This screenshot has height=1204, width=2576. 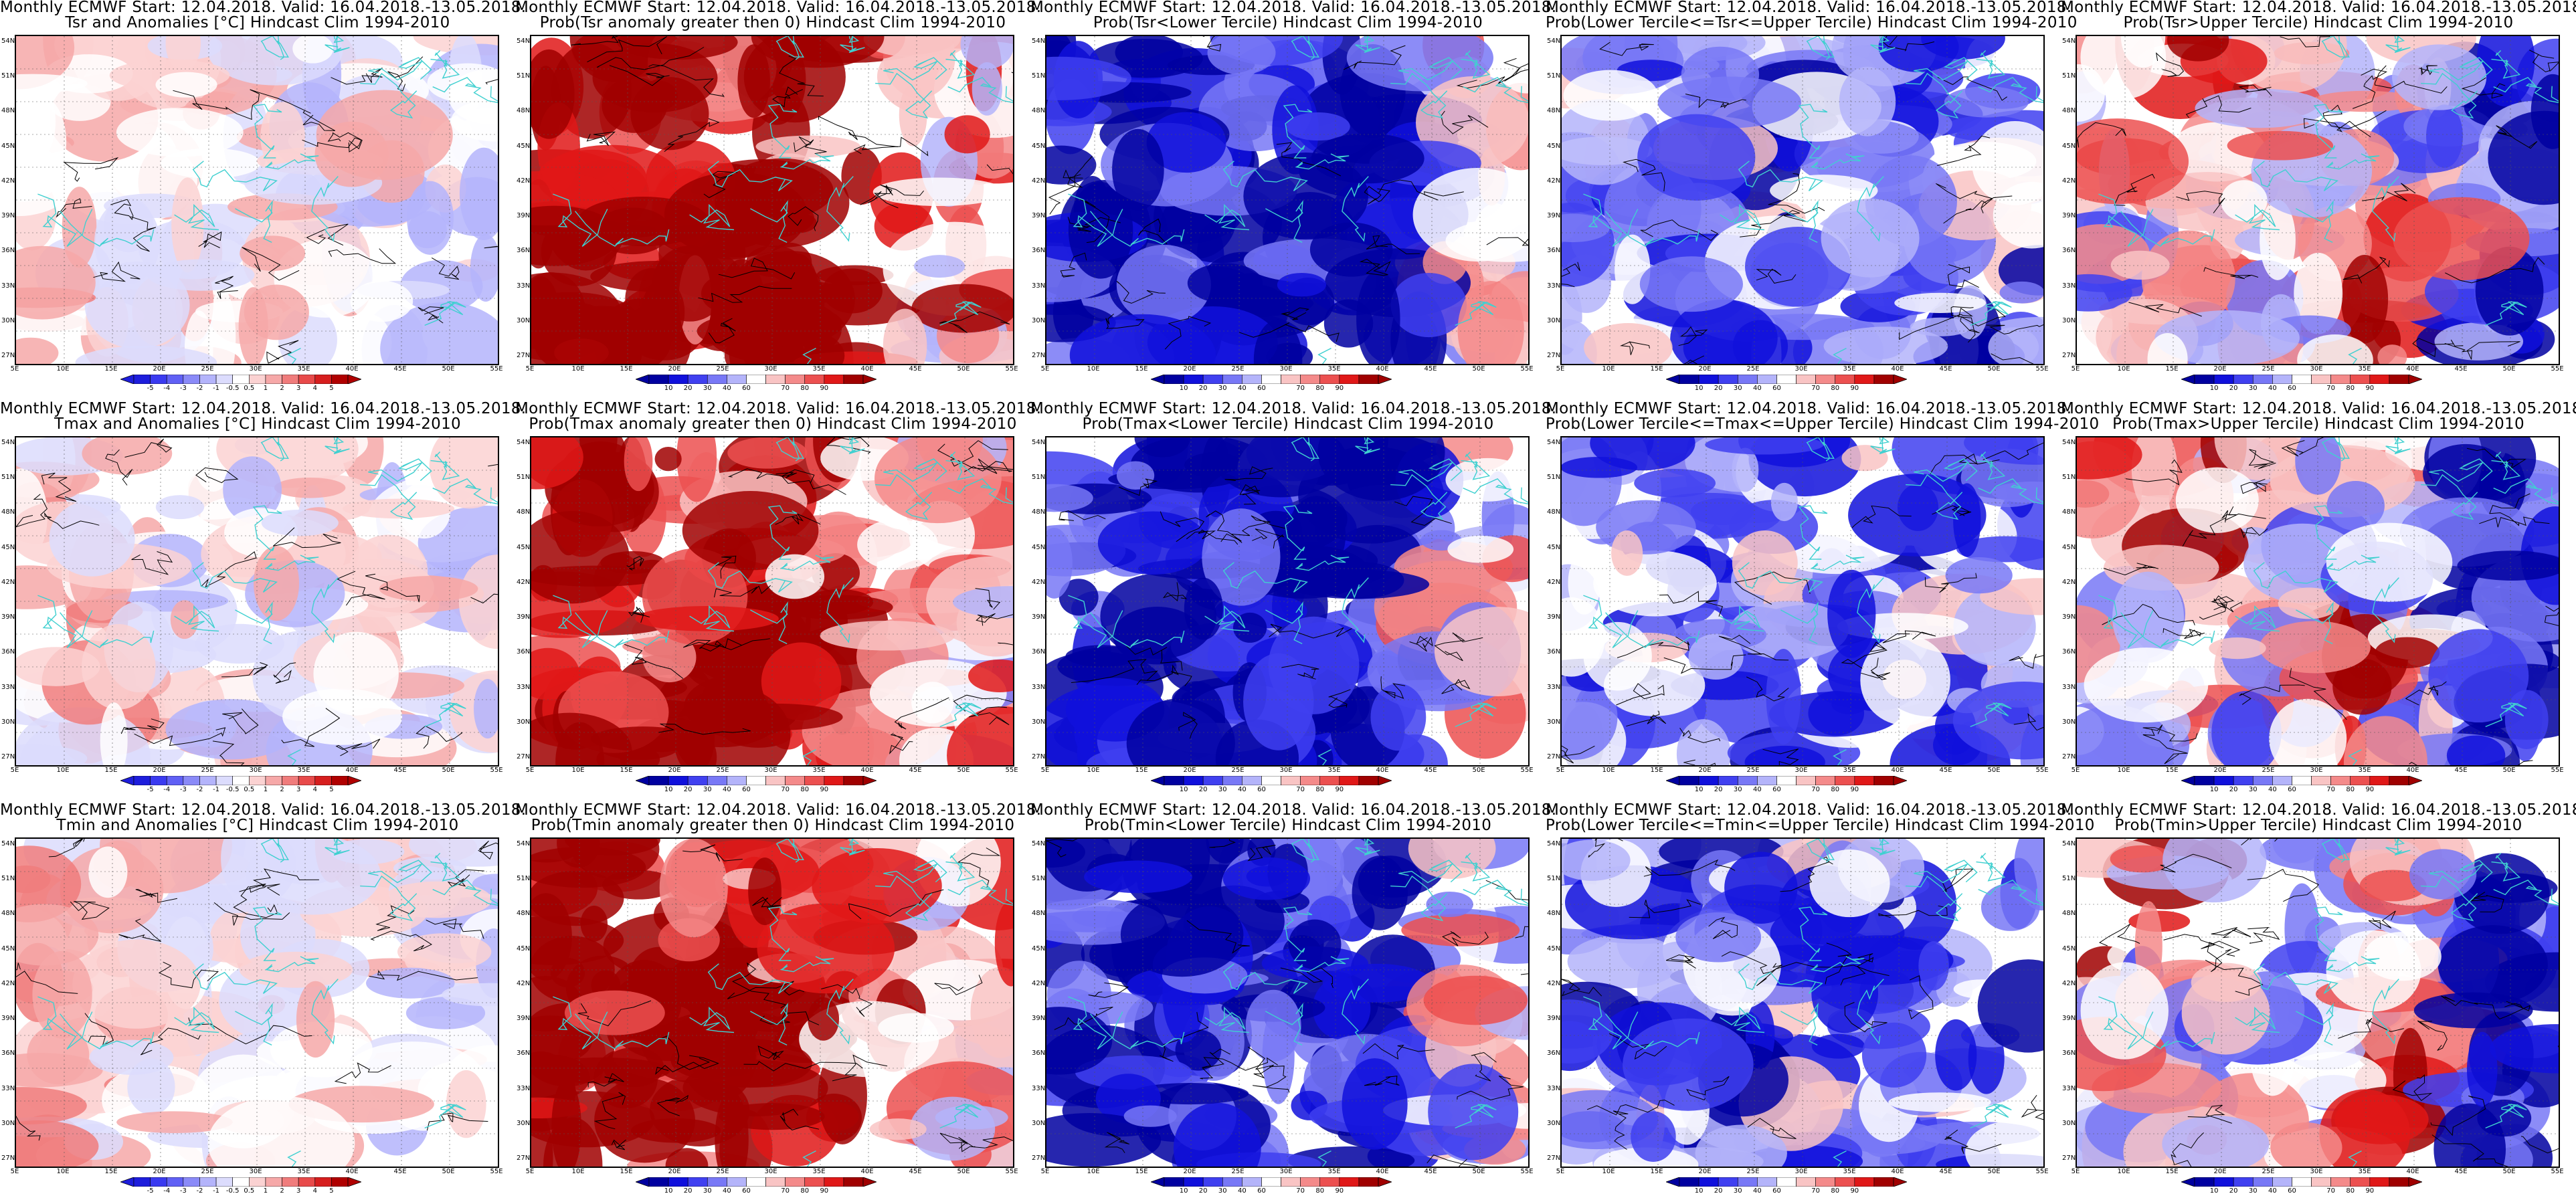 What do you see at coordinates (2316, 1171) in the screenshot?
I see `lon-tick-label: 30E` at bounding box center [2316, 1171].